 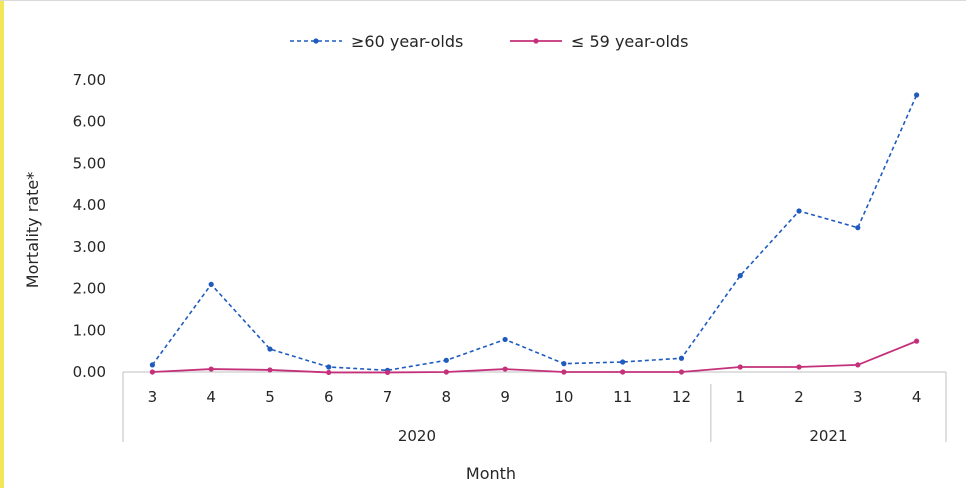 What do you see at coordinates (2, 244) in the screenshot?
I see `accent-bar` at bounding box center [2, 244].